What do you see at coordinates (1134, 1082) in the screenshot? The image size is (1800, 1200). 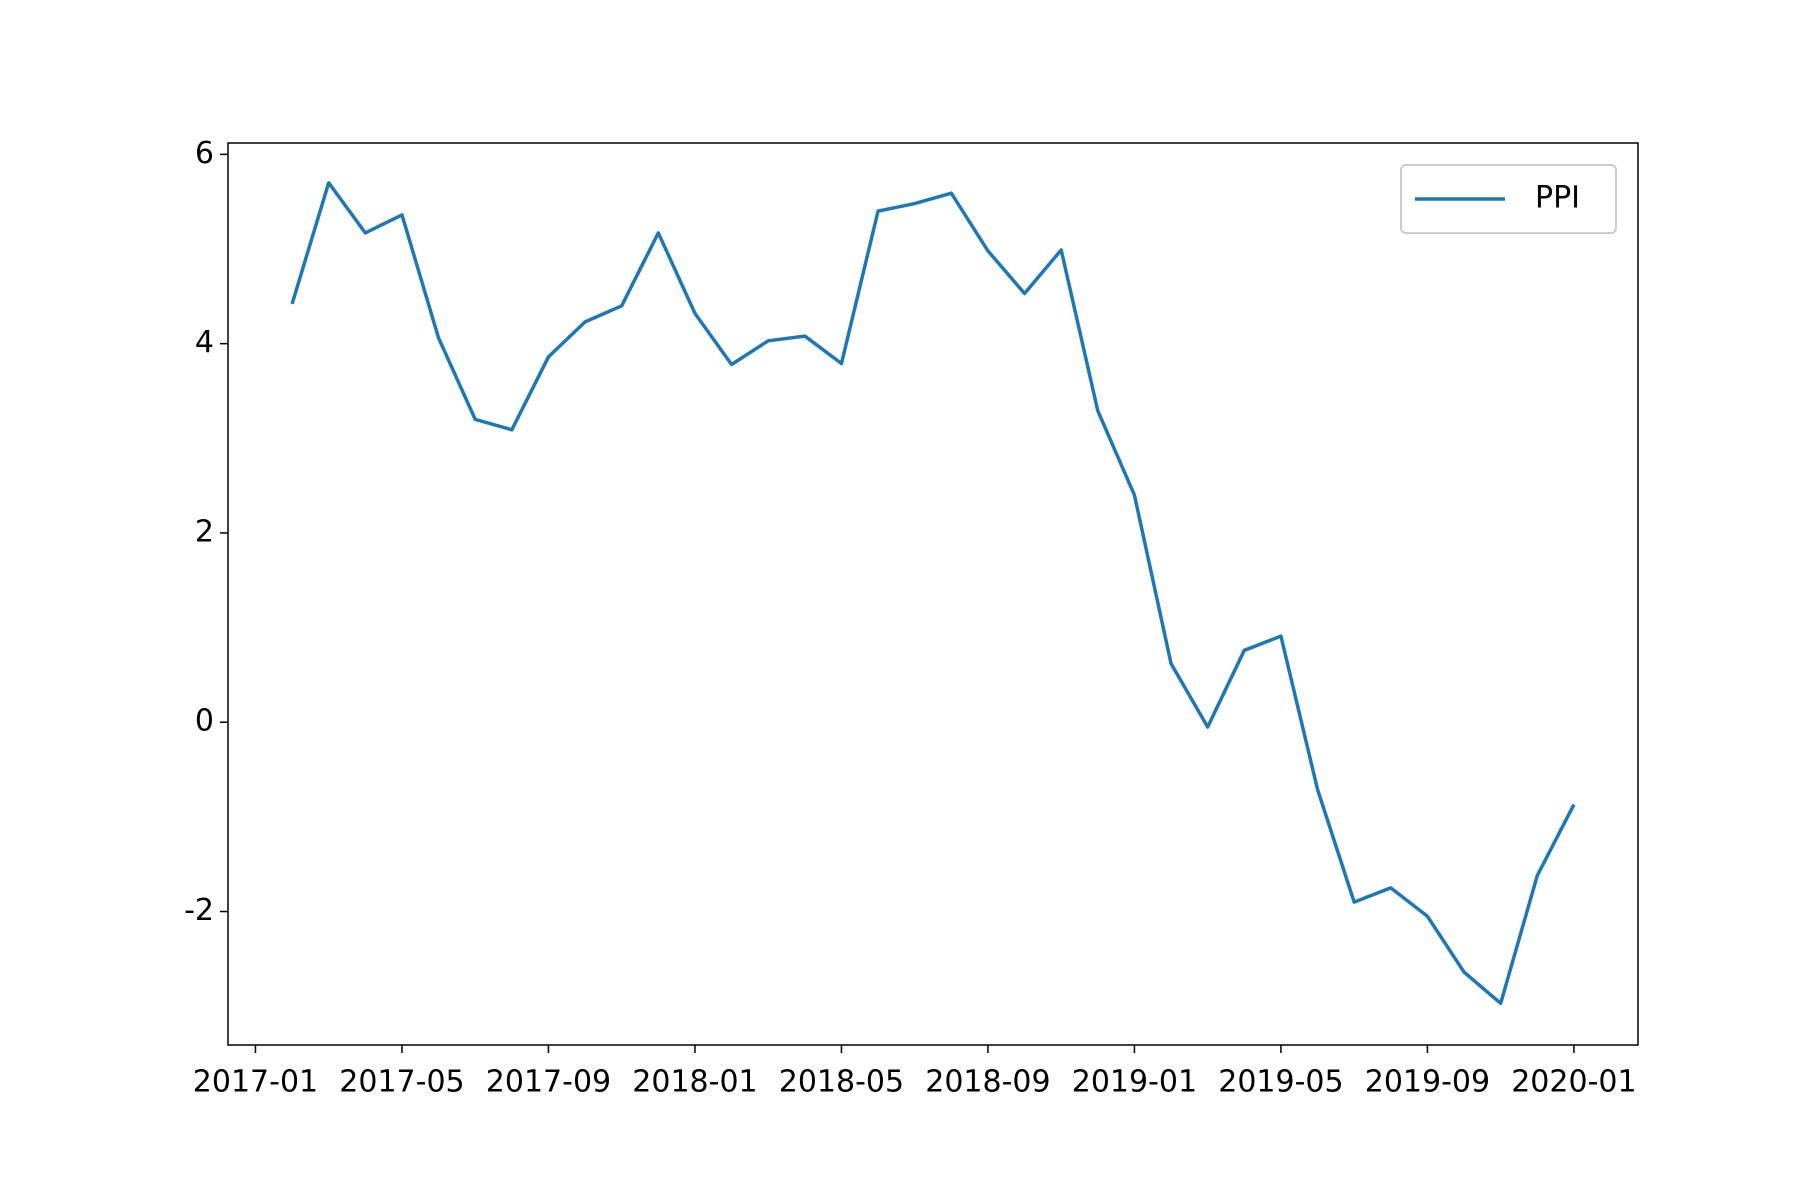 I see `x-tick-label: 2019-01` at bounding box center [1134, 1082].